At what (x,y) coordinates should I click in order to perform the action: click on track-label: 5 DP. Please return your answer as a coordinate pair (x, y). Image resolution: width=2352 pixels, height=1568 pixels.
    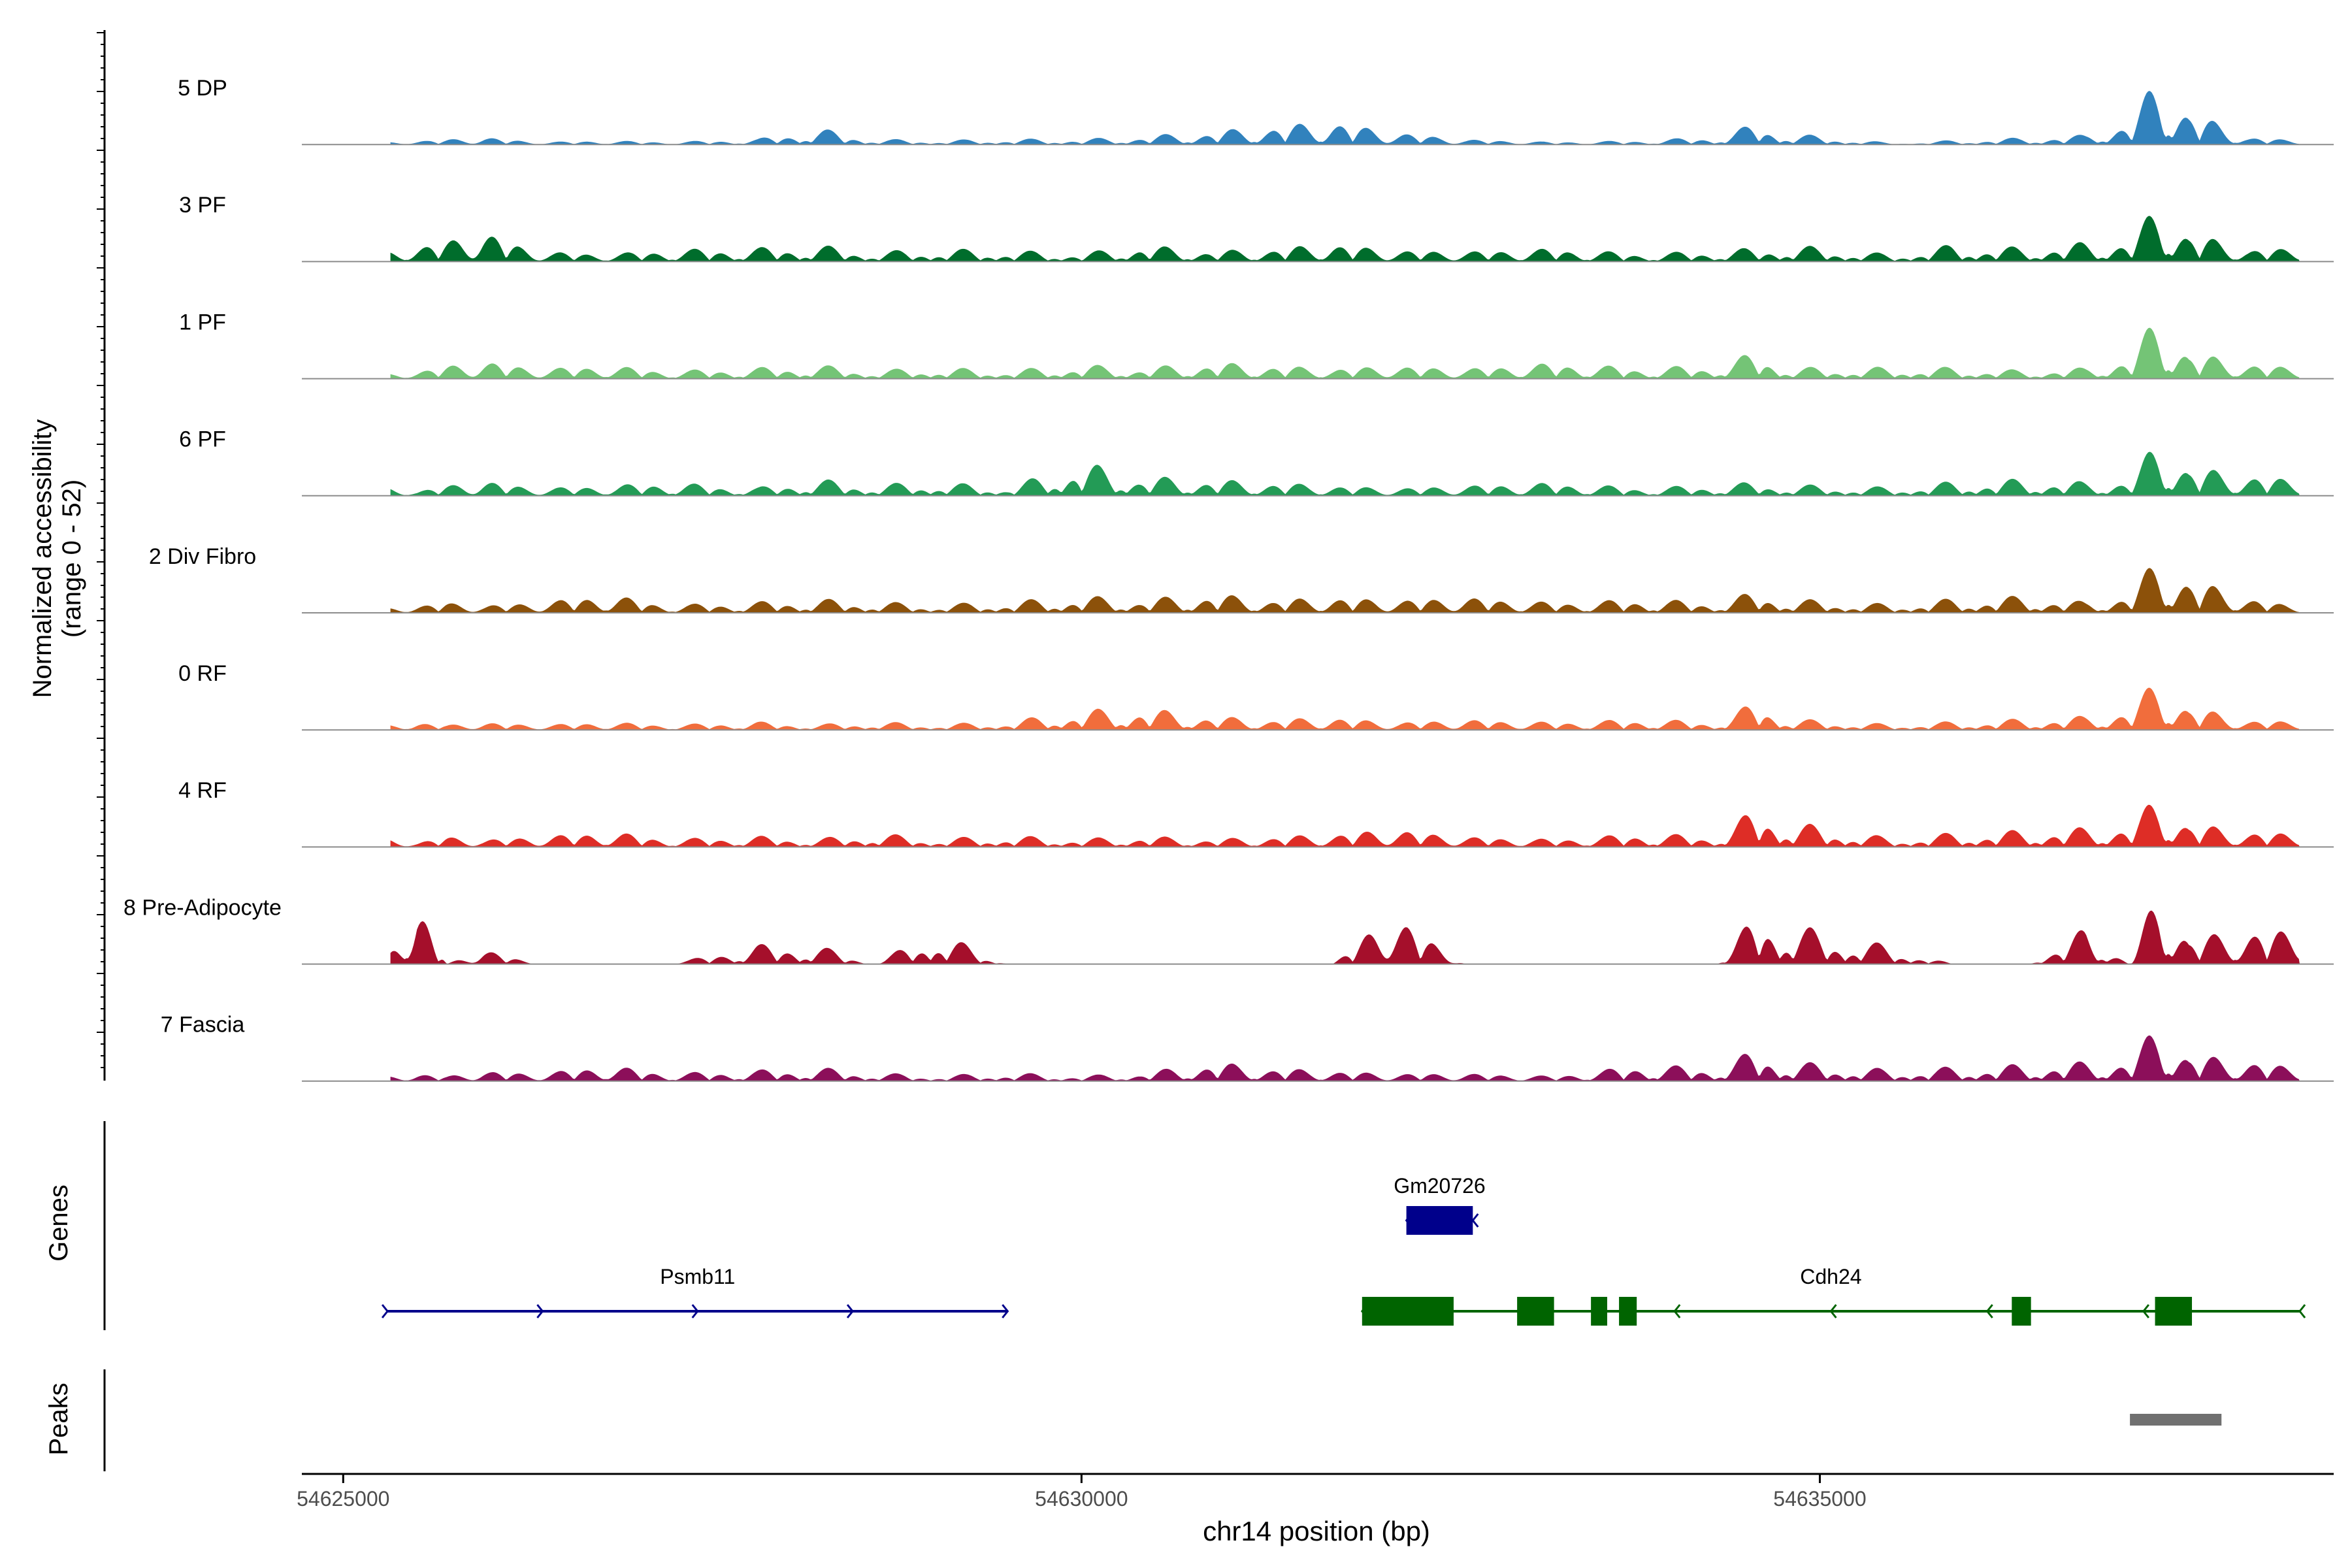
    Looking at the image, I should click on (202, 88).